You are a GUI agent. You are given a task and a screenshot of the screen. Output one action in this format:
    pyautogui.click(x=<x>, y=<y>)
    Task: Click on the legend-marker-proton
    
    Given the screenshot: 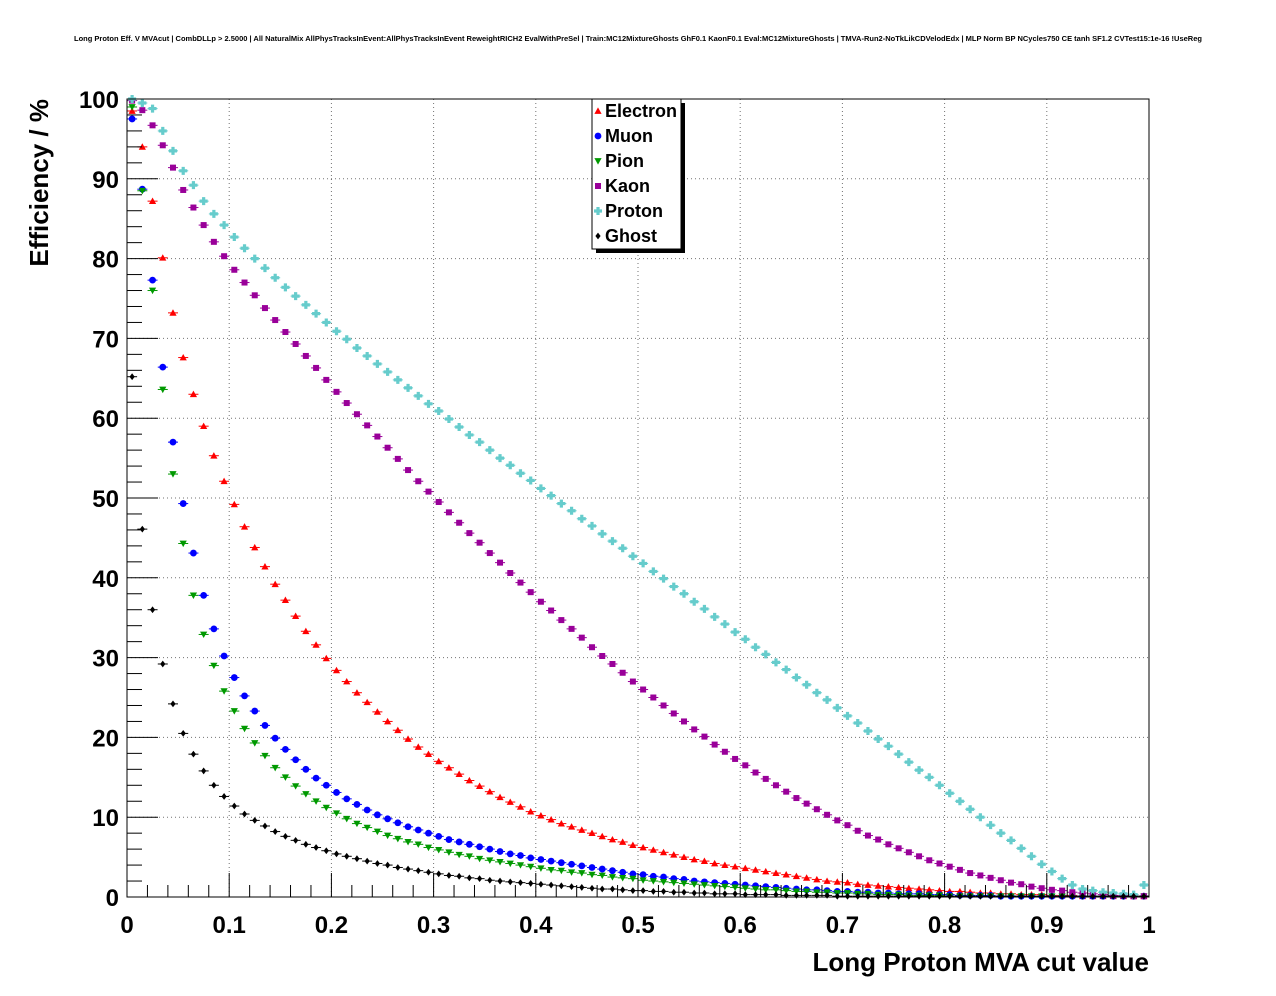 What is the action you would take?
    pyautogui.click(x=598, y=211)
    